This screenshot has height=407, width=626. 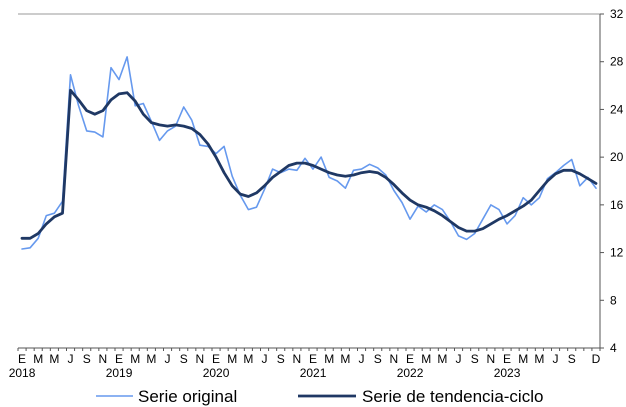 I want to click on x-tick-label: D, so click(x=596, y=359).